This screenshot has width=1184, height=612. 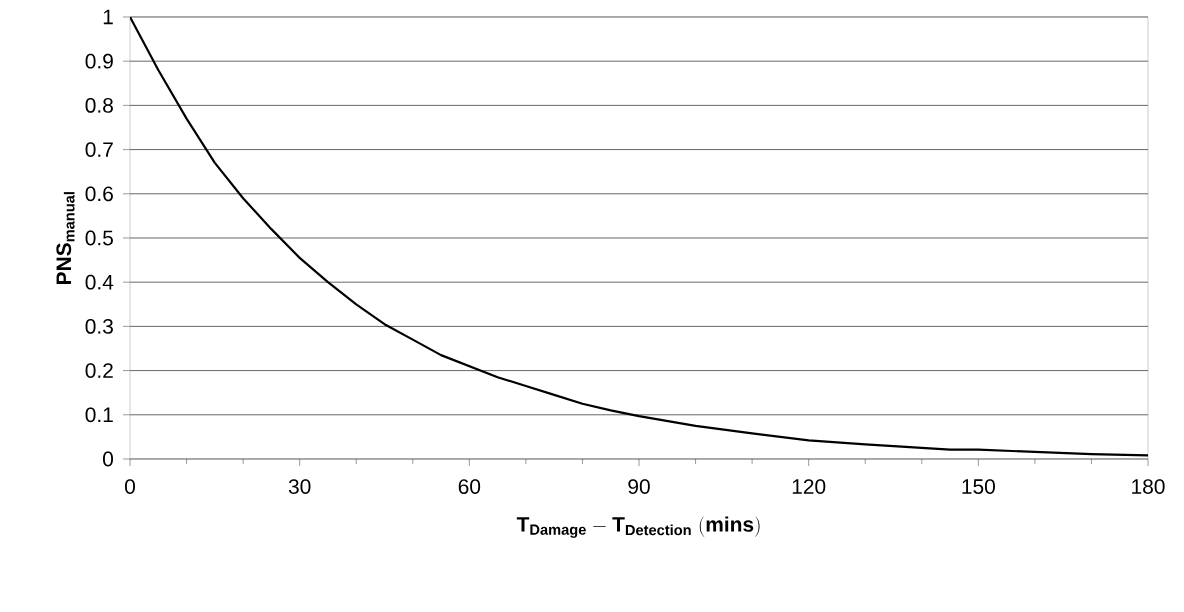 I want to click on x-tick-label: 30, so click(x=299, y=486).